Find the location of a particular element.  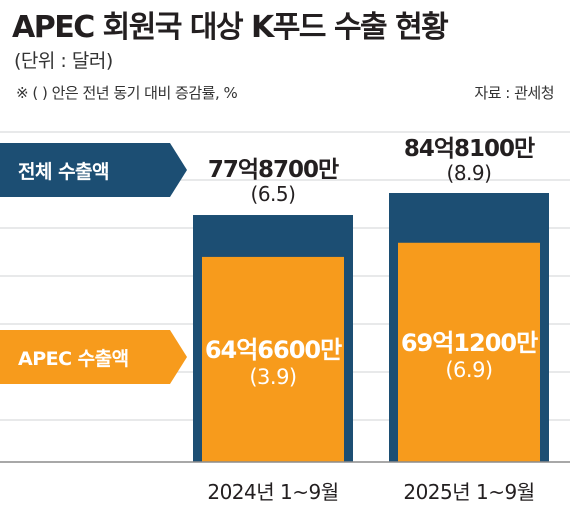

apec-value-label-2025: 69억1200만 is located at coordinates (469, 343).